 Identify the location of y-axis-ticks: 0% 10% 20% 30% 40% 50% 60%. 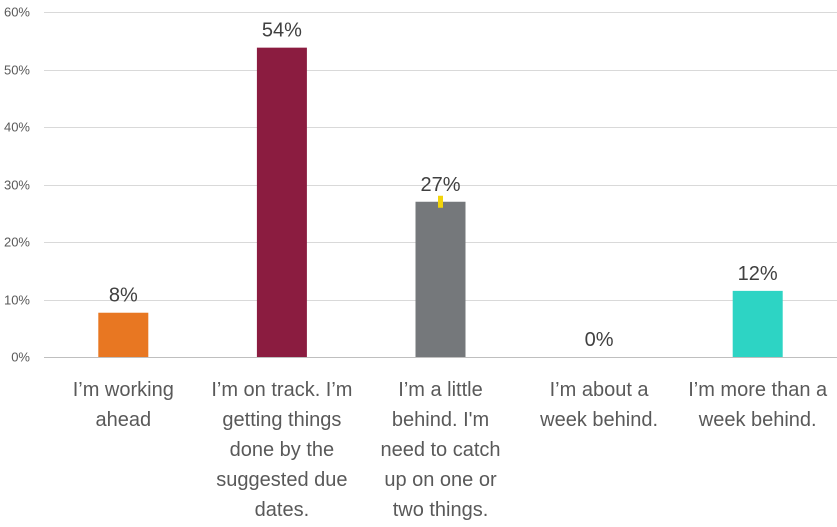
(17, 185).